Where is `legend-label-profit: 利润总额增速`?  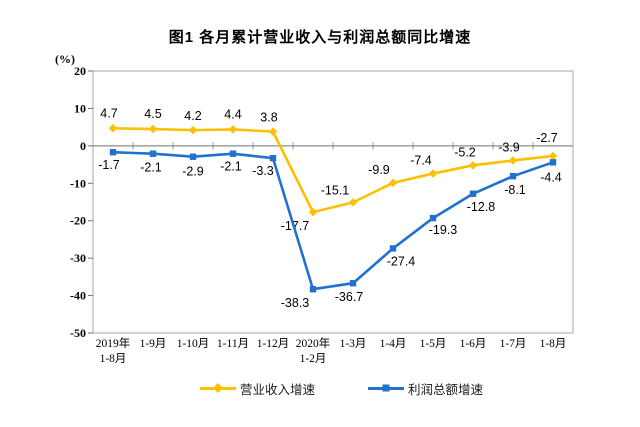
legend-label-profit: 利润总额增速 is located at coordinates (446, 389).